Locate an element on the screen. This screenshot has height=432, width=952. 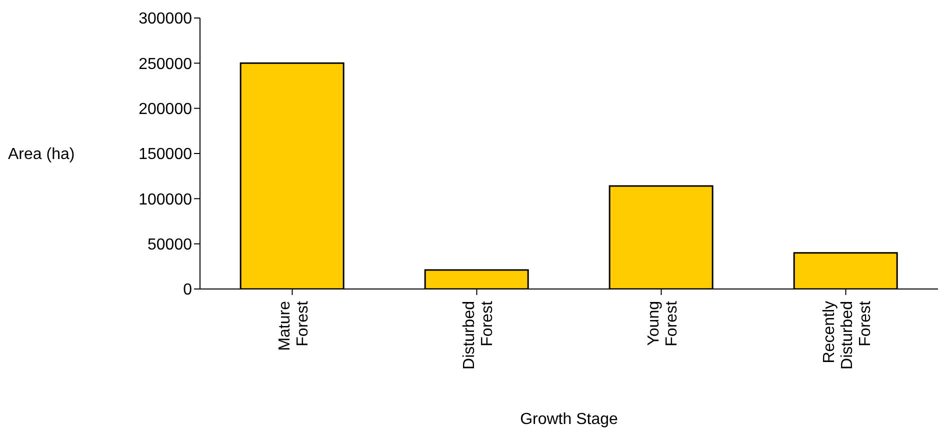
y-tick-label: 250000 is located at coordinates (165, 64).